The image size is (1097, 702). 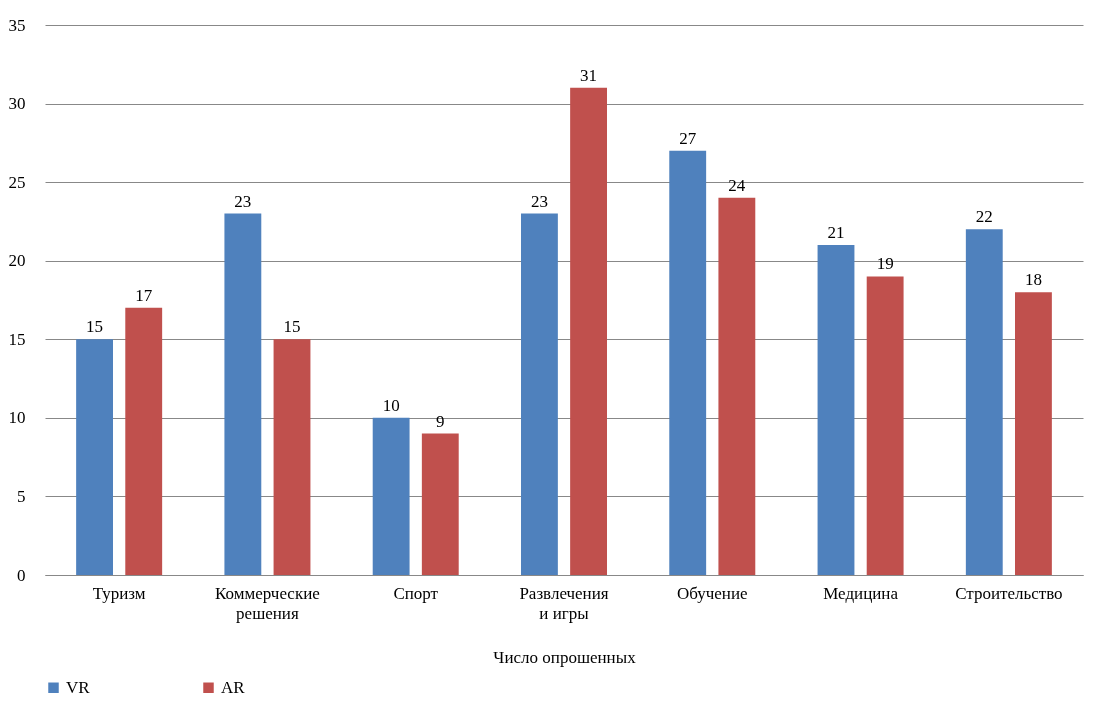 I want to click on x-tick-label: Спорт, so click(x=416, y=593).